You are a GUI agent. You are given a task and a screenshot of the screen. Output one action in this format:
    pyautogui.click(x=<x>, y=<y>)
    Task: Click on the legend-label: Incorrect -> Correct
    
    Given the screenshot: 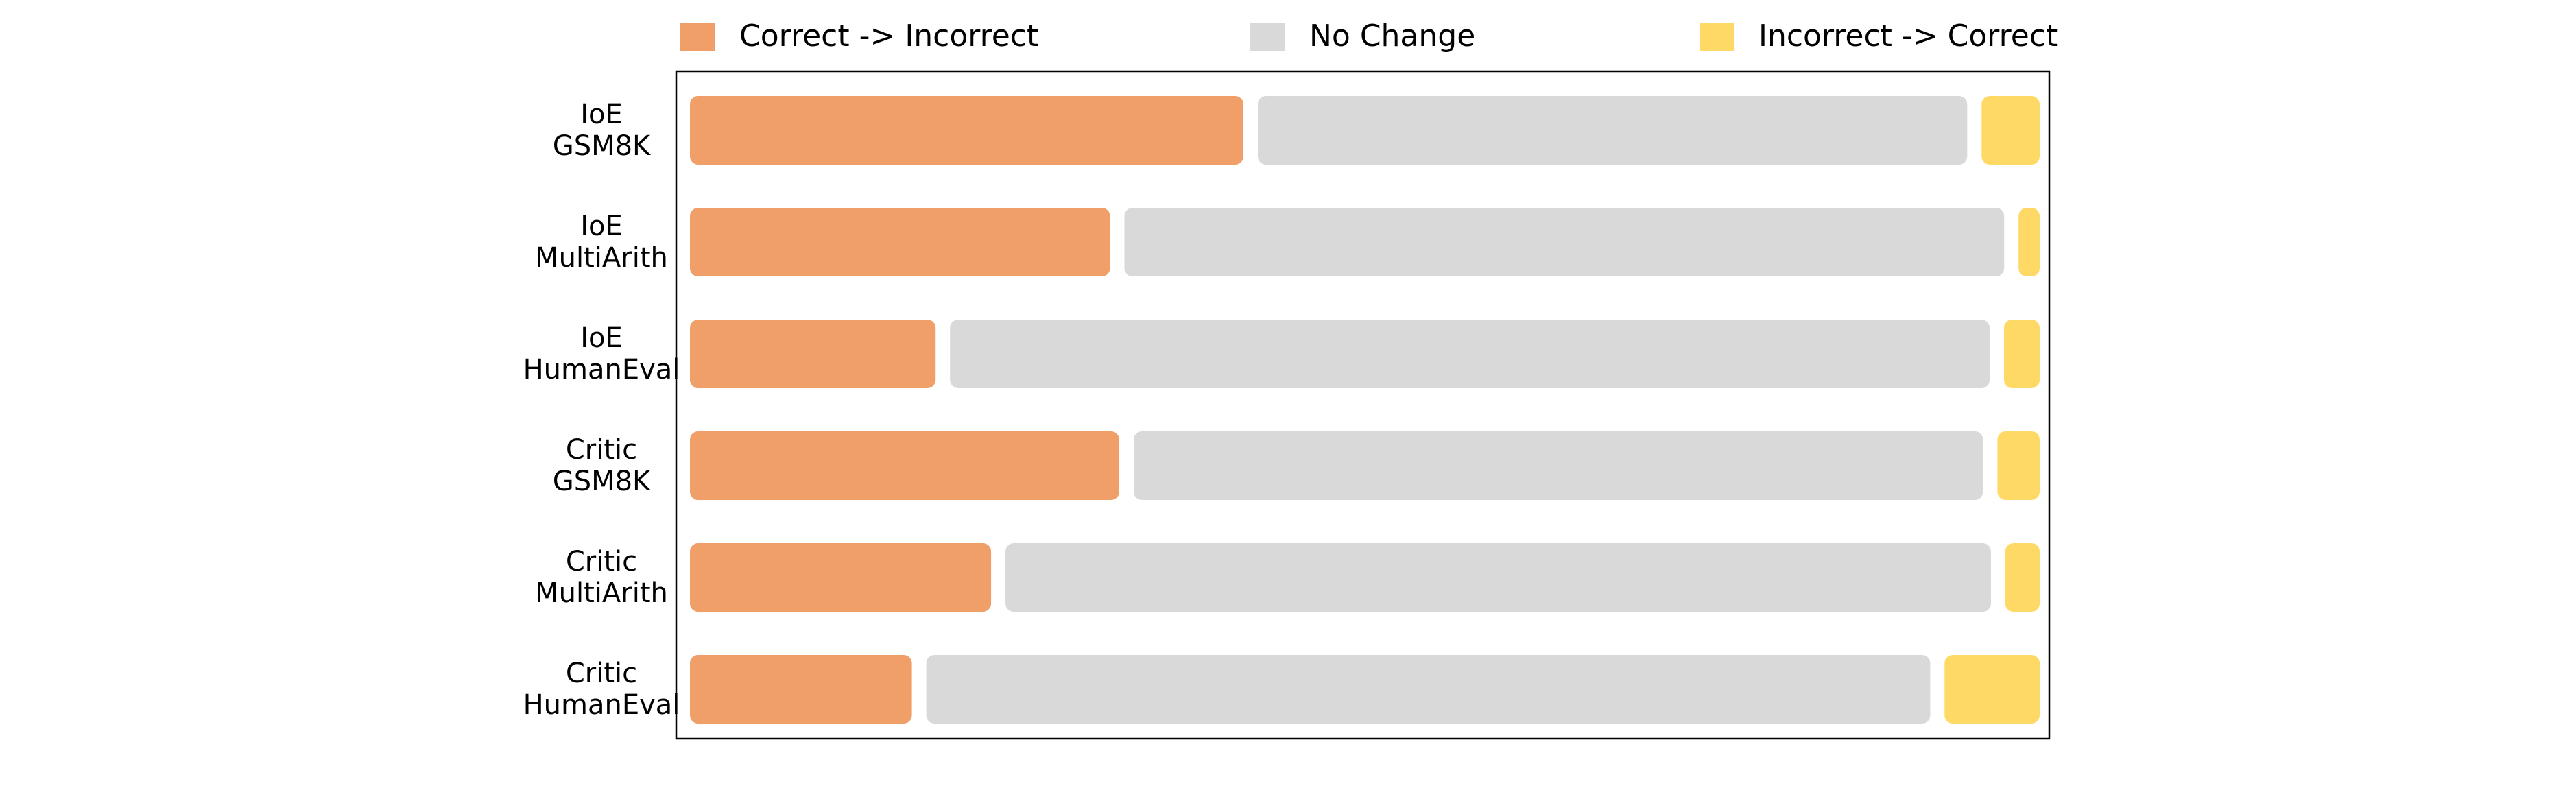 What is the action you would take?
    pyautogui.click(x=1908, y=36)
    